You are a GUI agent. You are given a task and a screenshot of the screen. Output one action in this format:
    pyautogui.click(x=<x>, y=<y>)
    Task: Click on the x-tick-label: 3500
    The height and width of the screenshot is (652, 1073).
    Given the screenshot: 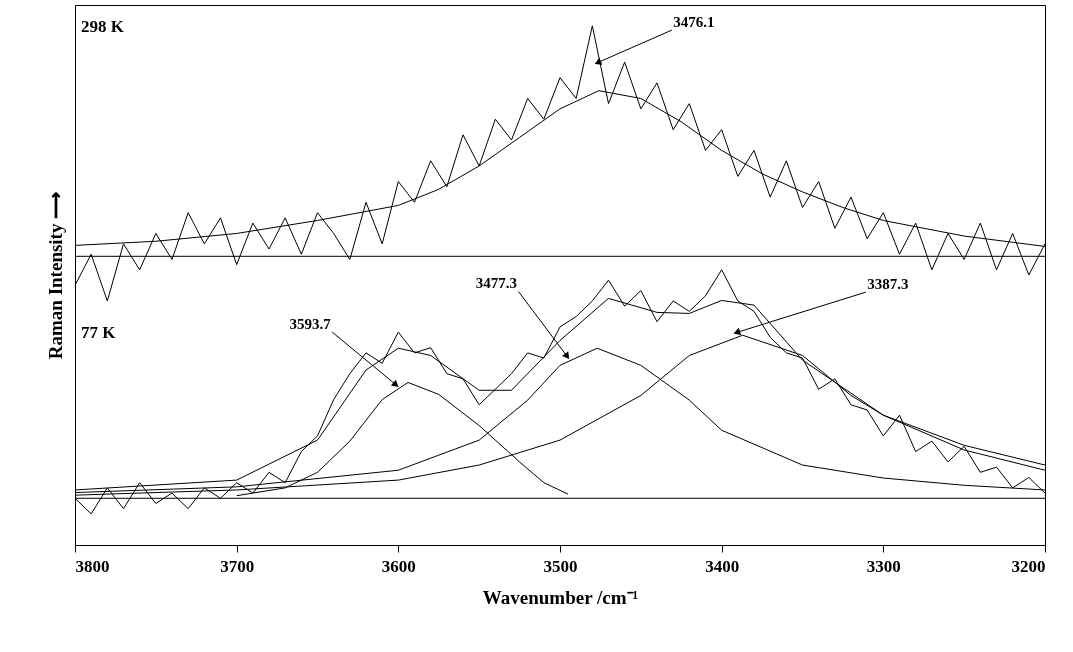 What is the action you would take?
    pyautogui.click(x=560, y=566)
    